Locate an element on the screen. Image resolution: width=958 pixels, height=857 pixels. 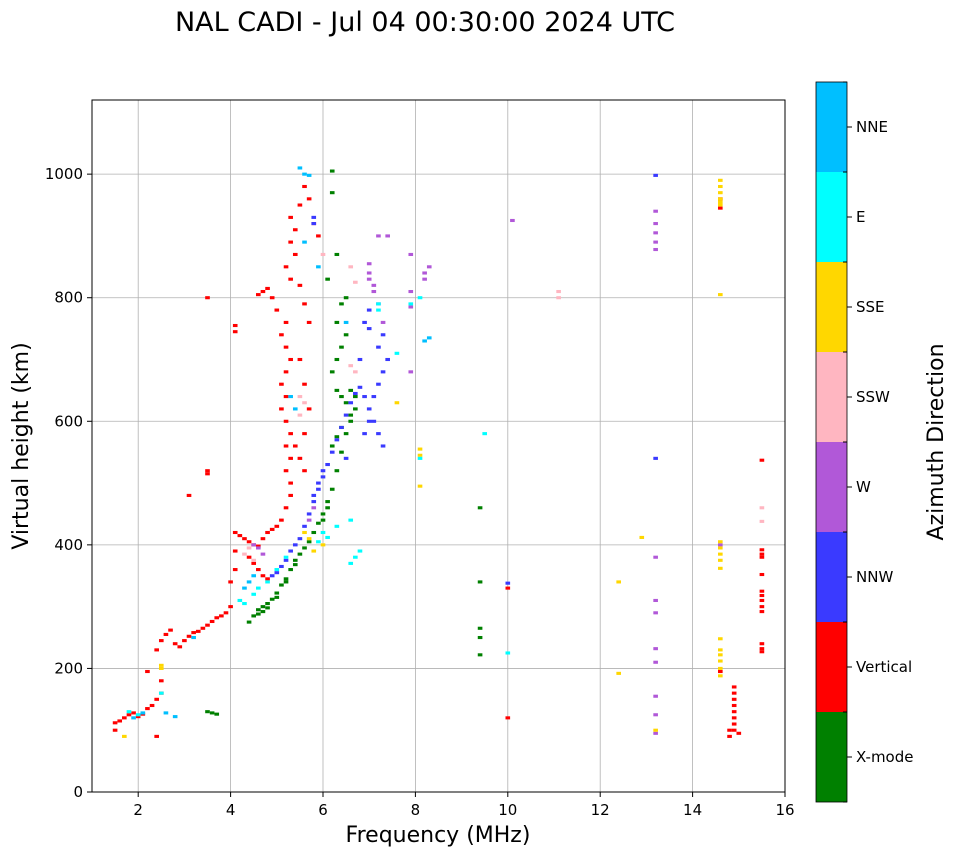
x-tick-label: 12 is located at coordinates (600, 810).